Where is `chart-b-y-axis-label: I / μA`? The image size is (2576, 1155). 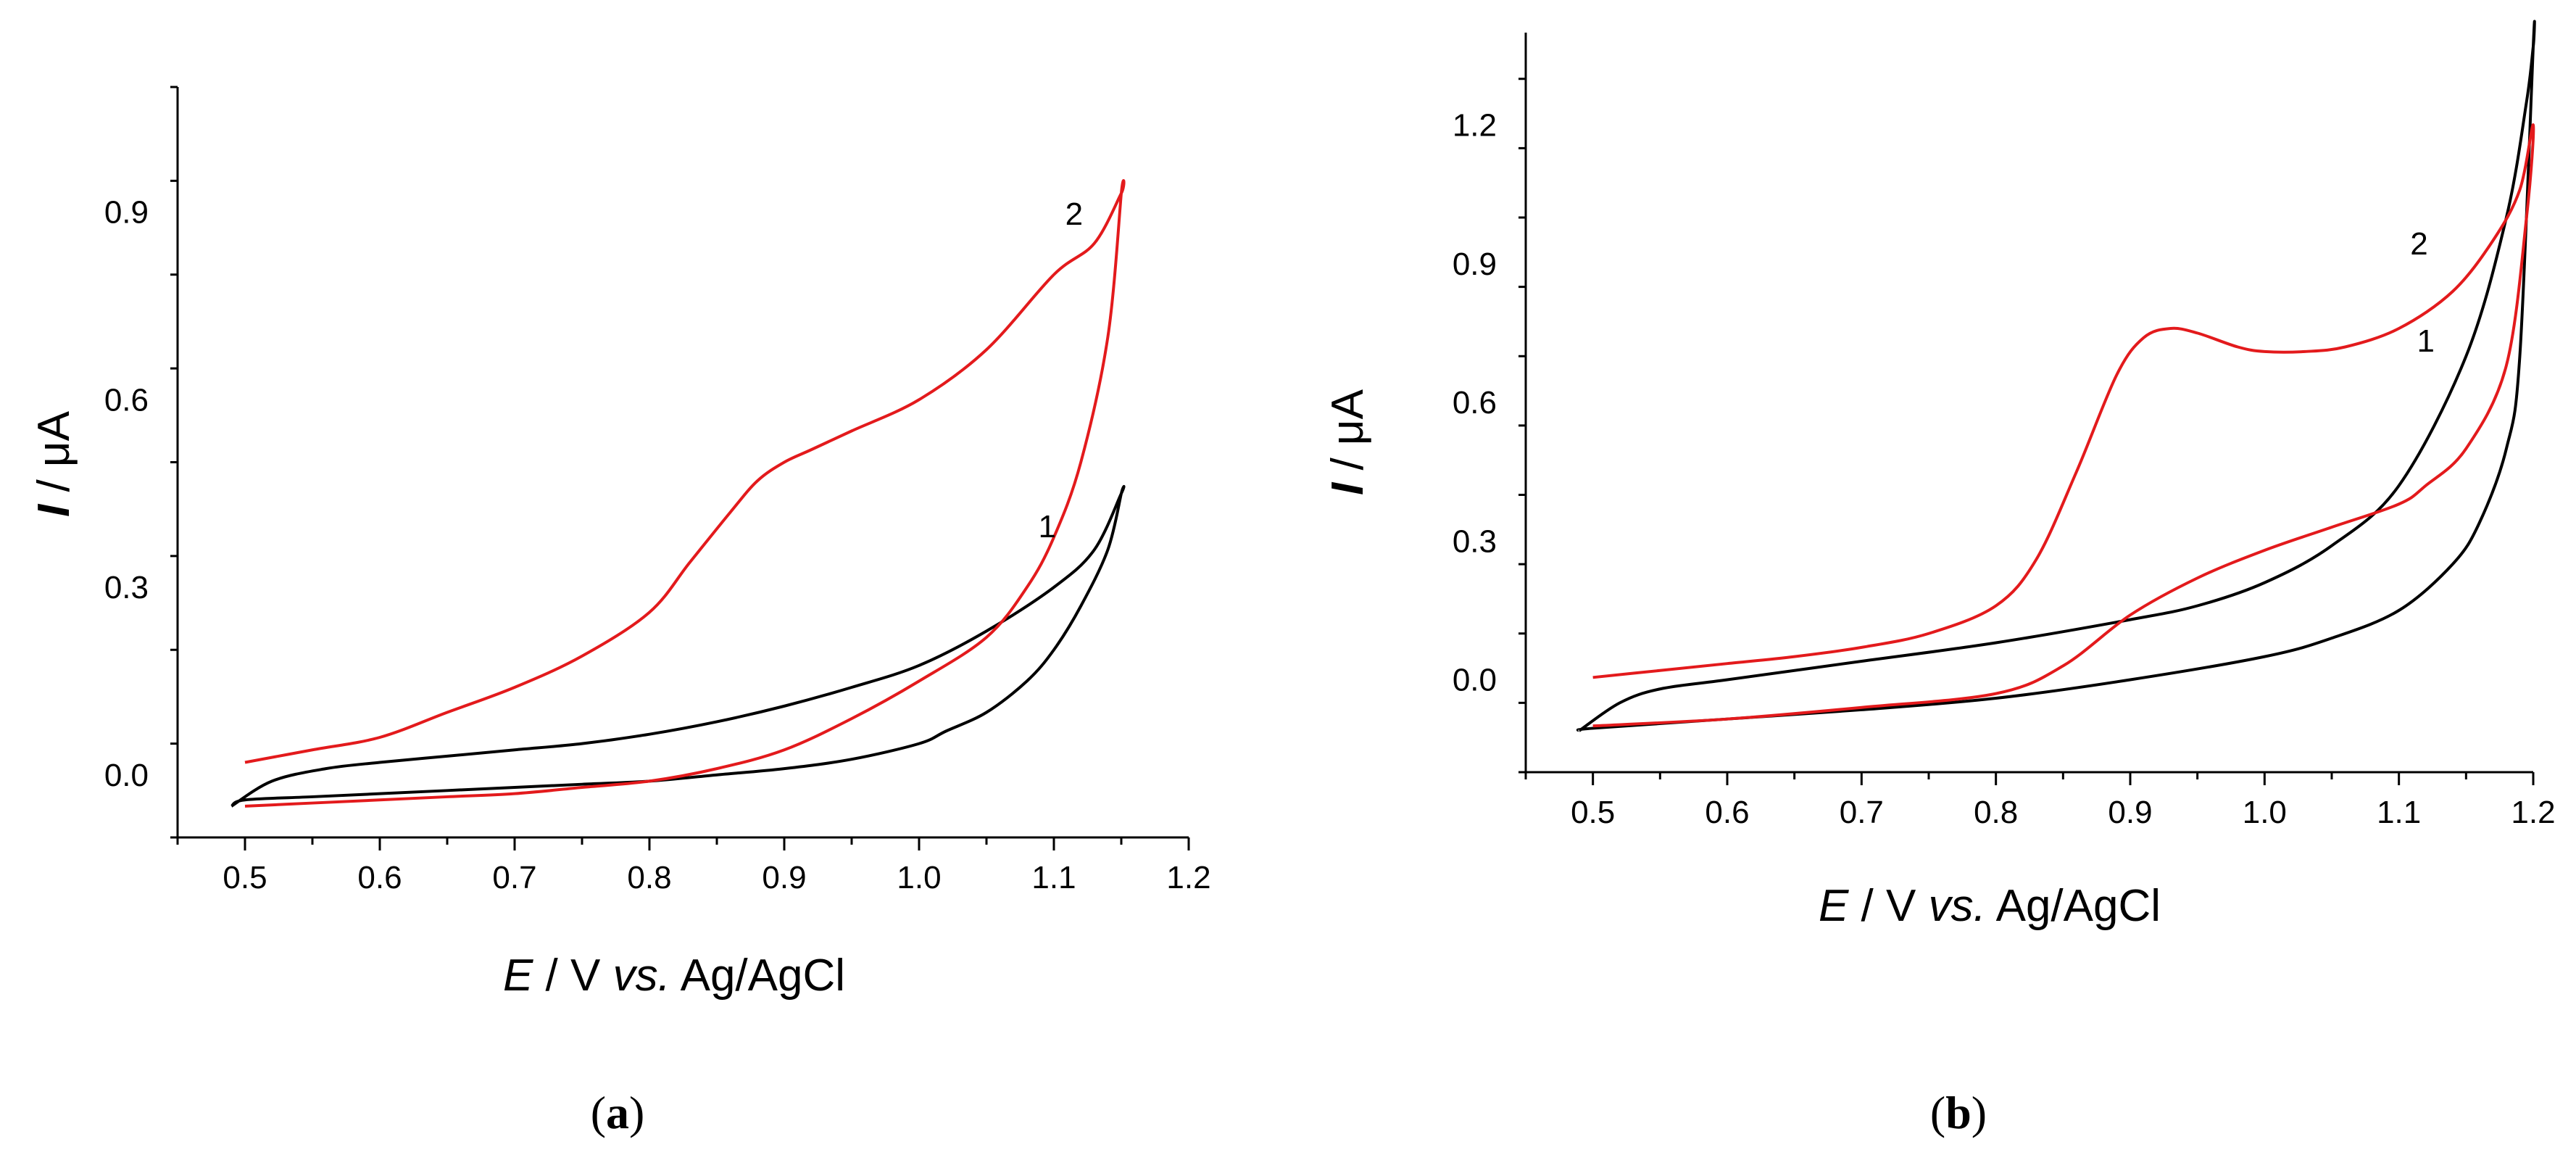
chart-b-y-axis-label: I / μA is located at coordinates (1348, 442).